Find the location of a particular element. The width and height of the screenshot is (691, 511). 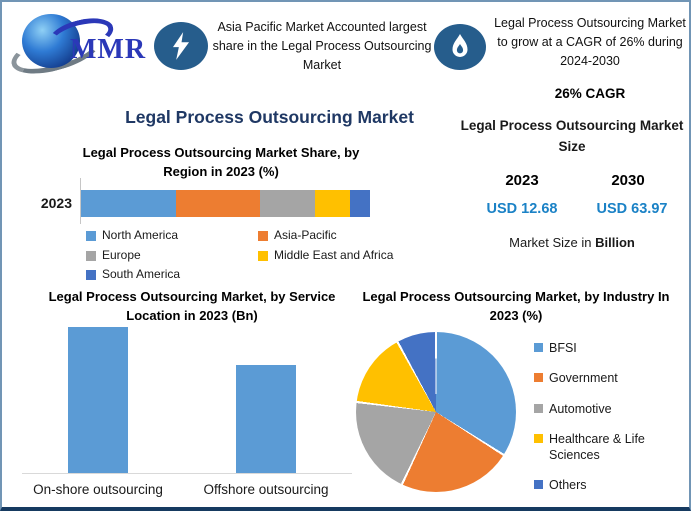

cagr-label: 26% CAGR is located at coordinates (590, 93).